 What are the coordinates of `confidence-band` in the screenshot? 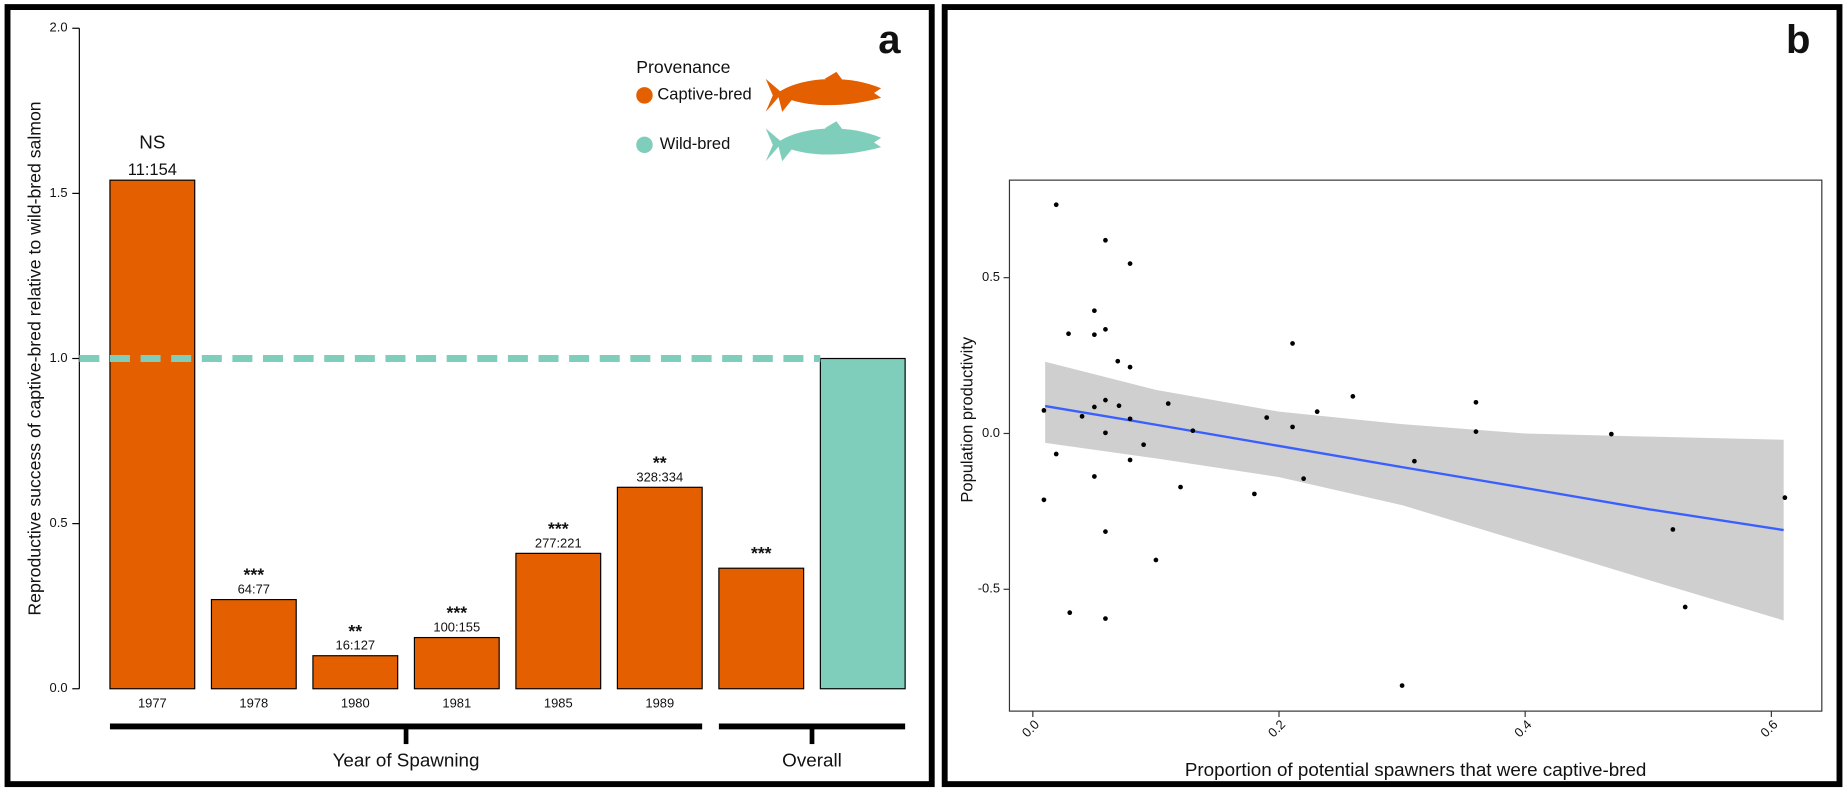 It's located at (1414, 491).